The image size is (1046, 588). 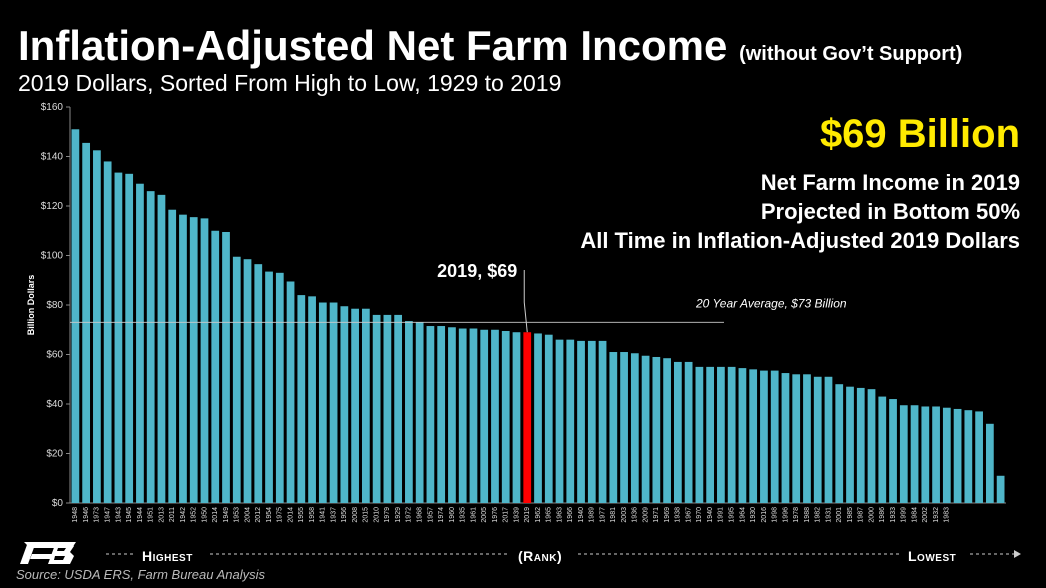 What do you see at coordinates (52, 256) in the screenshot?
I see `y-tick-label: $100` at bounding box center [52, 256].